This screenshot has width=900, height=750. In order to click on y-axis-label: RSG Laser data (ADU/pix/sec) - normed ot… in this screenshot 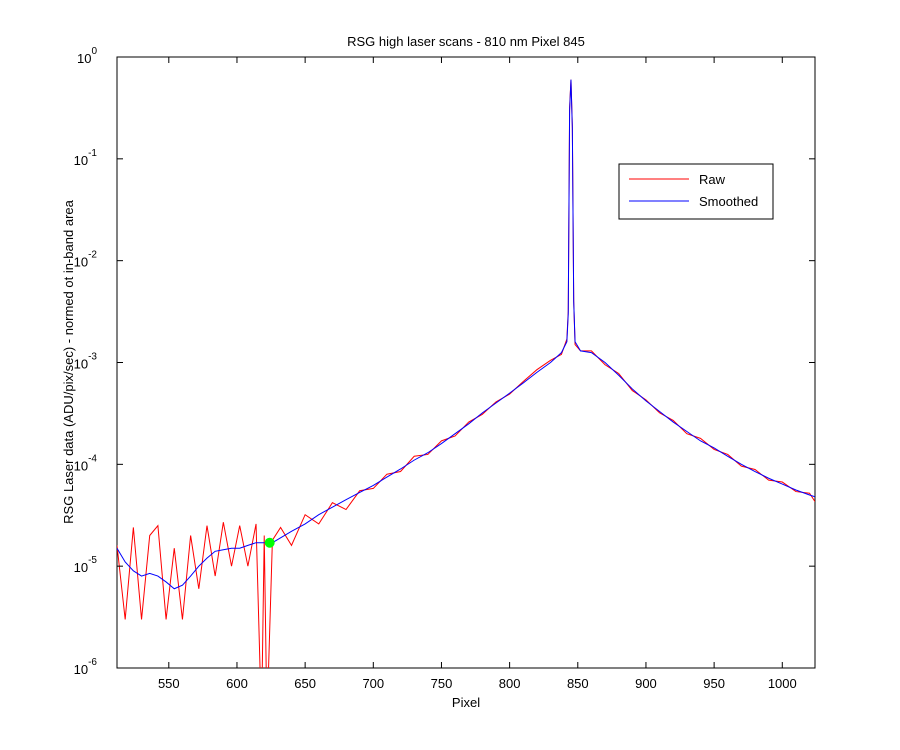, I will do `click(68, 361)`.